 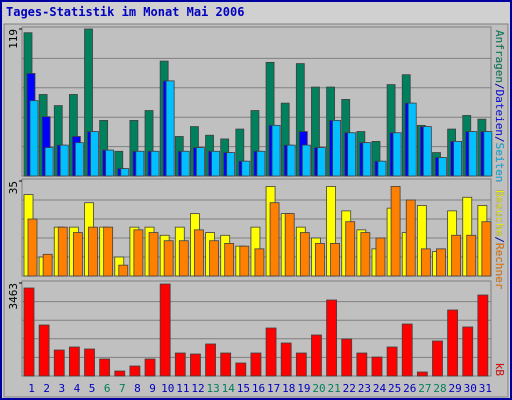 I want to click on x-tick-label: 10, so click(x=167, y=388).